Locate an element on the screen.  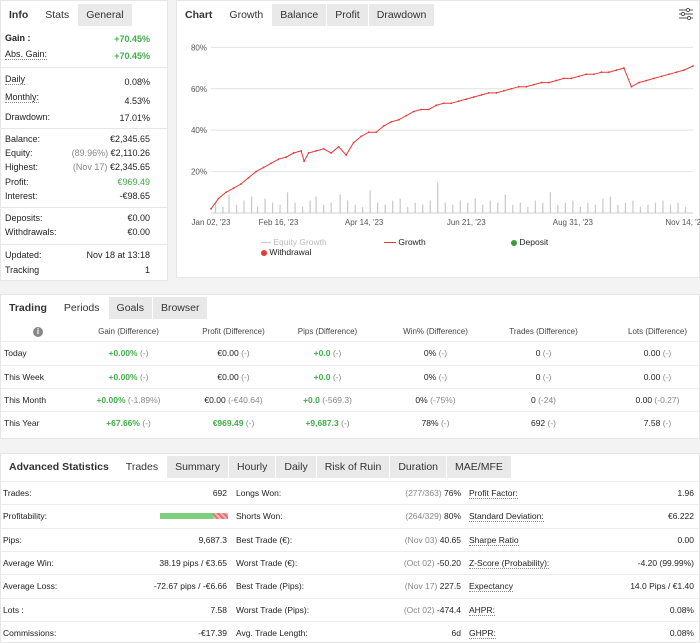
tab-periods: Periods is located at coordinates (82, 308).